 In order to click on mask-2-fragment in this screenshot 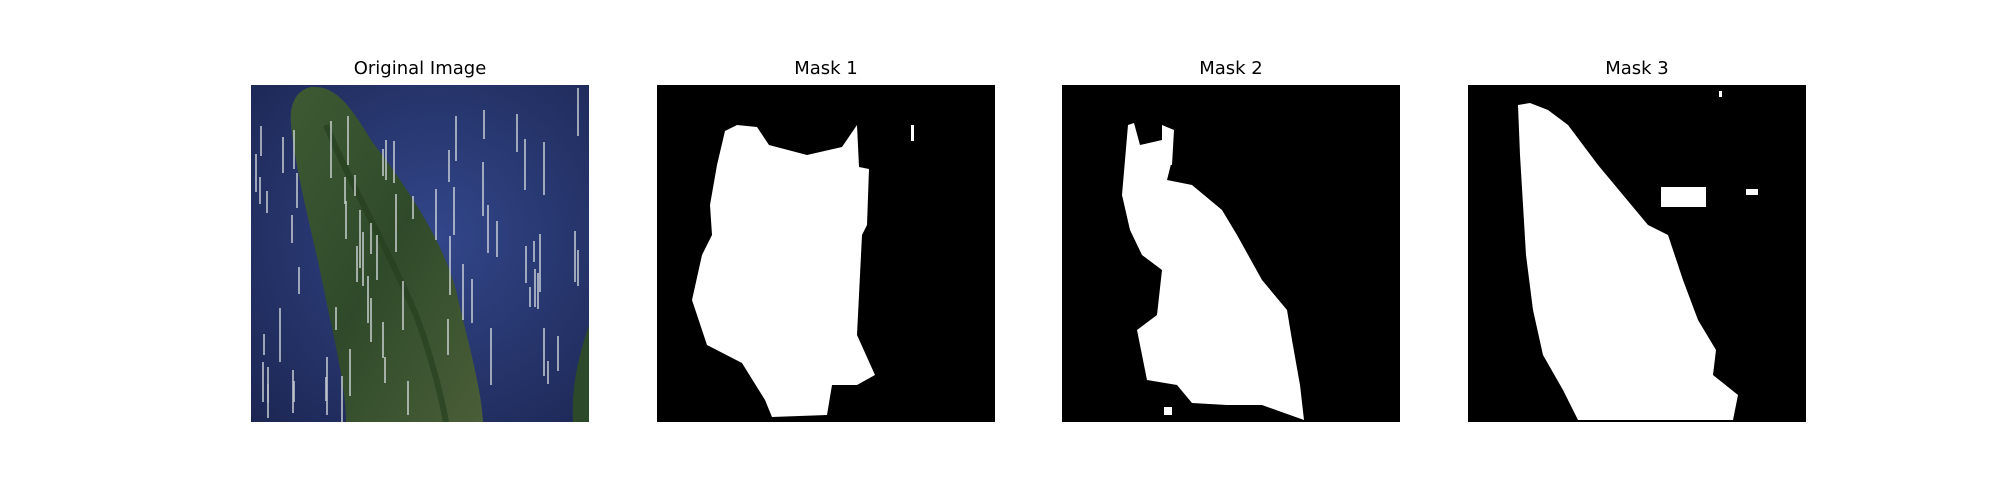, I will do `click(1168, 145)`.